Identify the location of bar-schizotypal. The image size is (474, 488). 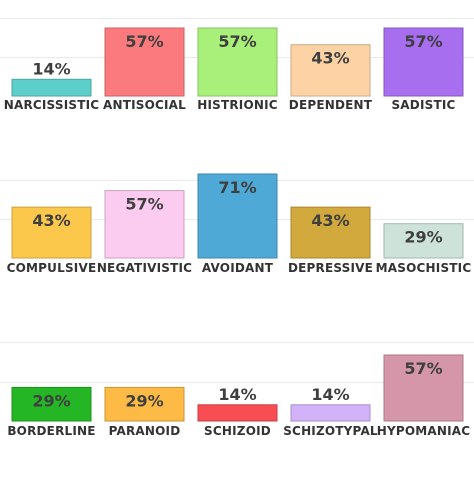
(330, 413).